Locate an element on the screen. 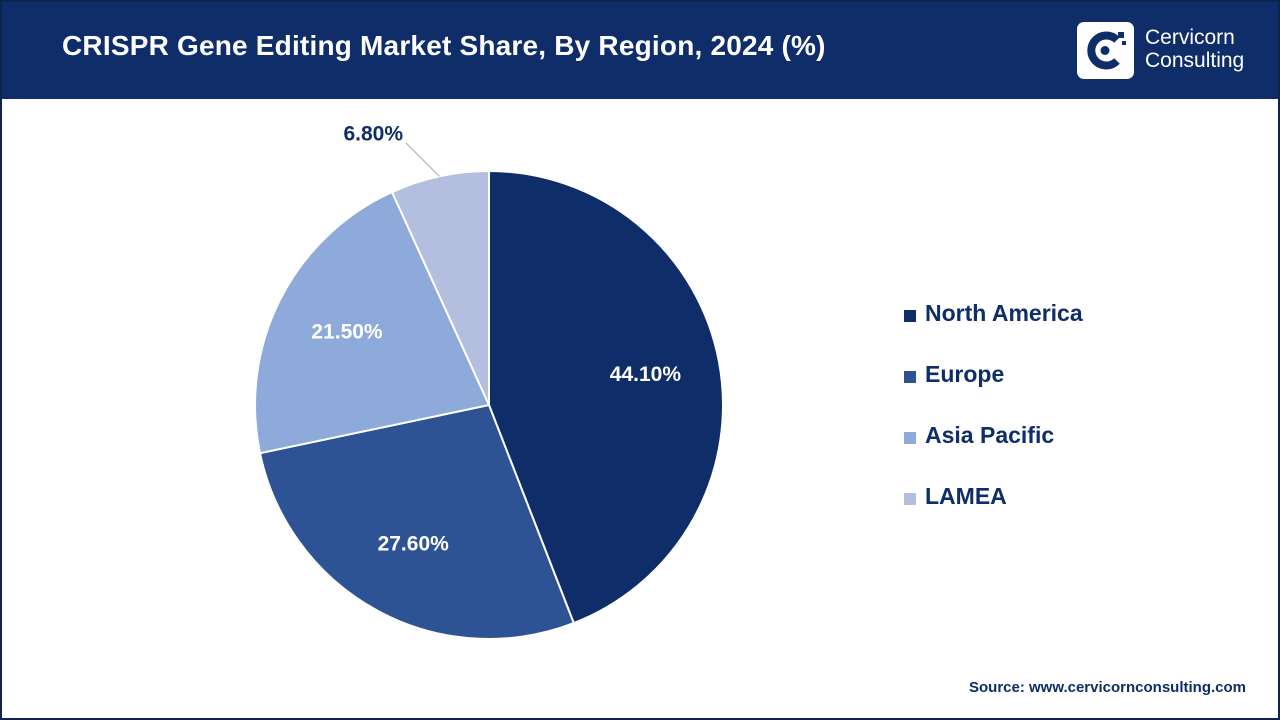  legend-swatch-lamea is located at coordinates (910, 499).